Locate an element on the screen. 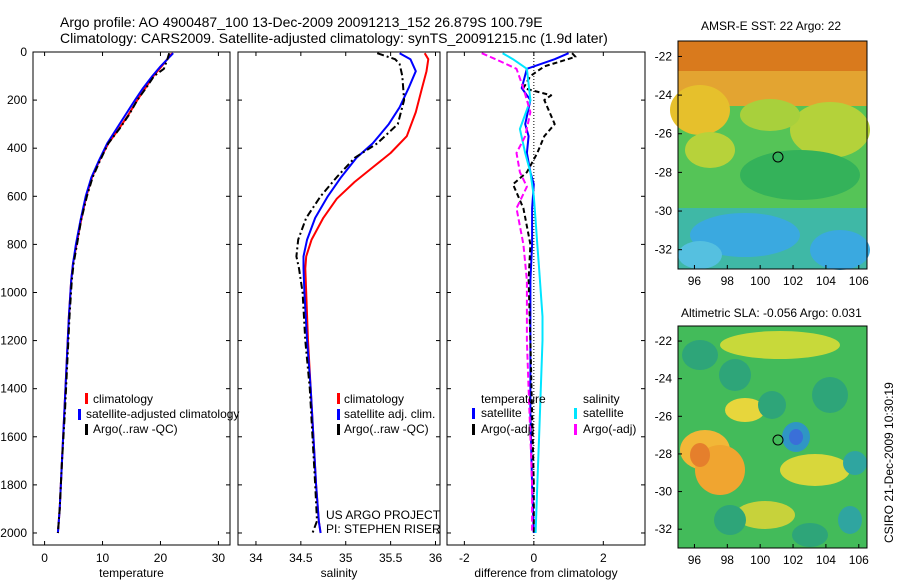 The height and width of the screenshot is (580, 900). series-line-argo-raw-qc- is located at coordinates (350, 293).